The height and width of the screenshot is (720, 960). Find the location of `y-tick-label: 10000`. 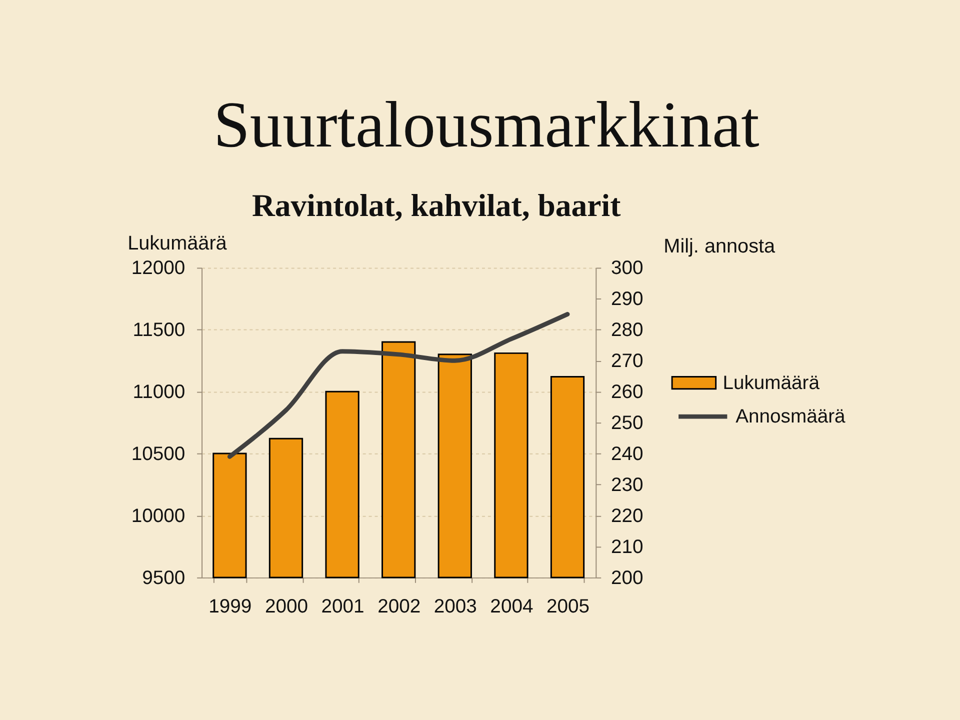

y-tick-label: 10000 is located at coordinates (158, 515).